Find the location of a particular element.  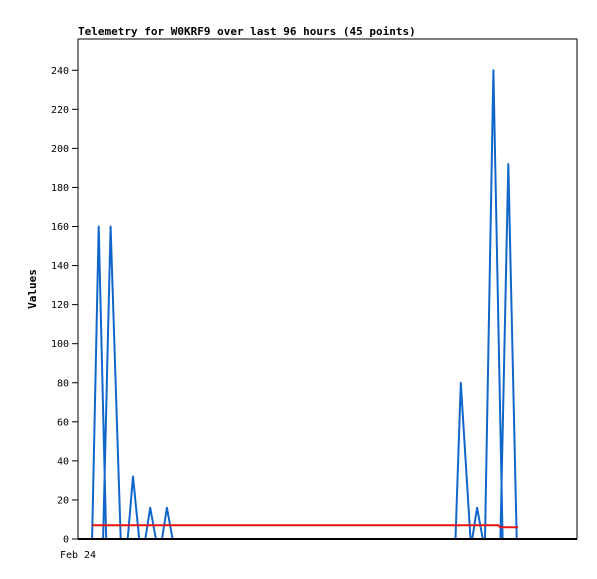

y-tick-label: 240 is located at coordinates (60, 71).